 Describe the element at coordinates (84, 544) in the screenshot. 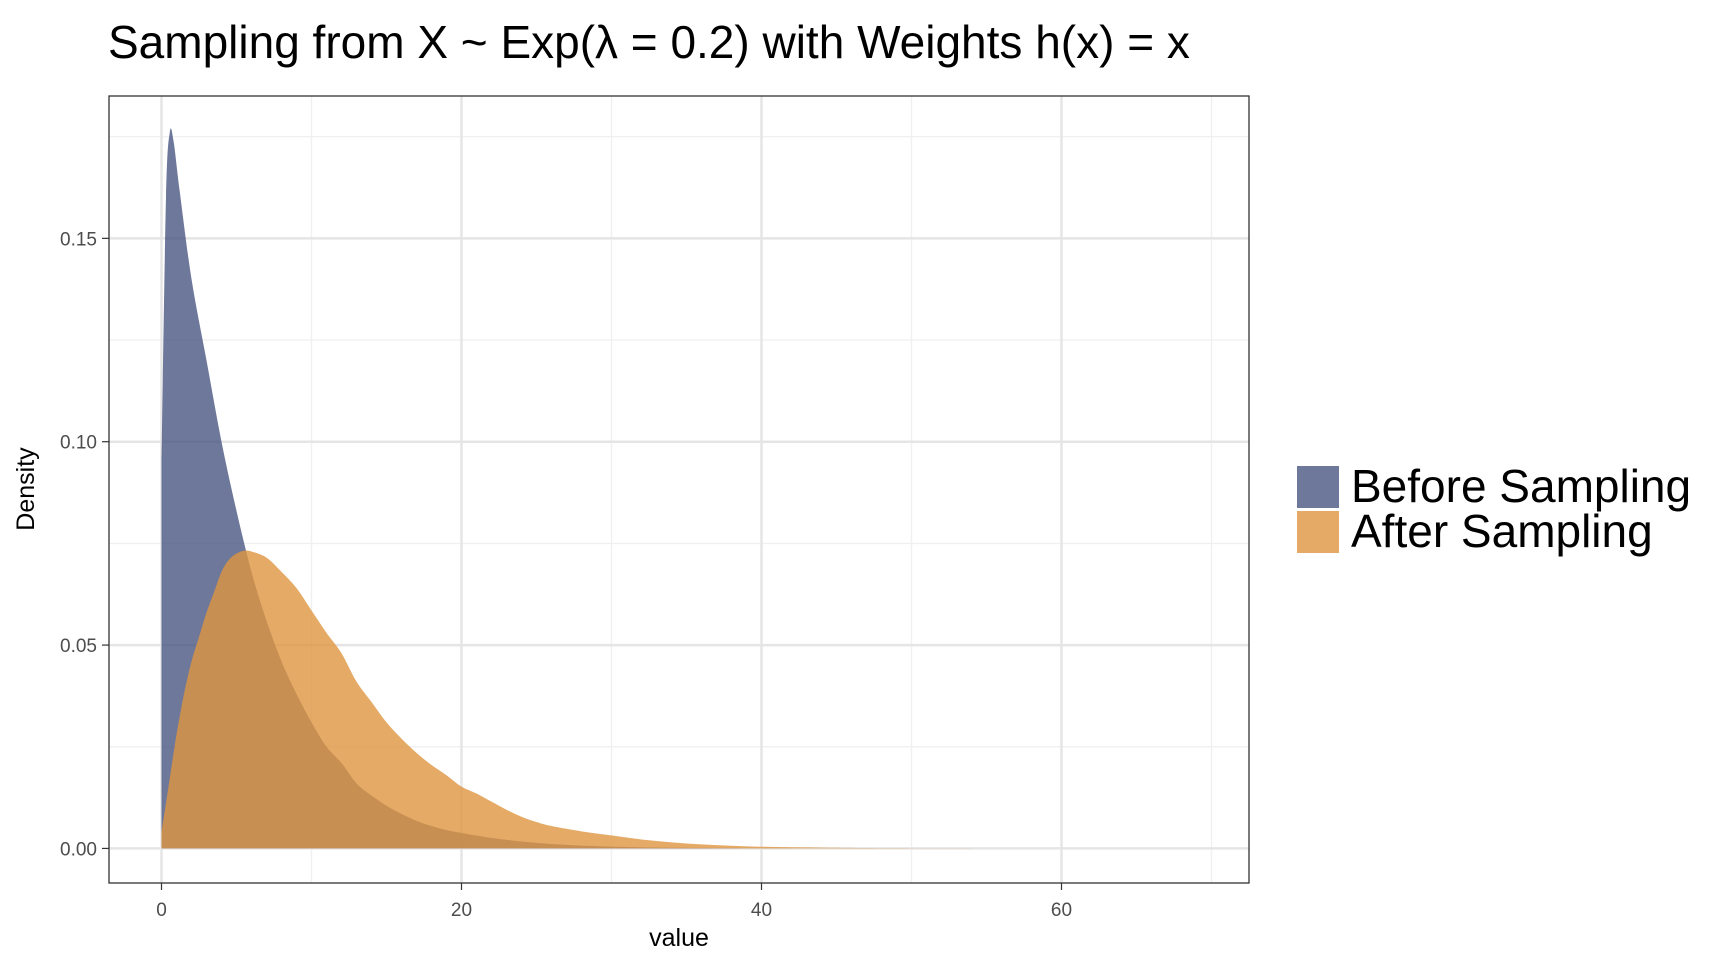

I see `y-axis: 0.00 0.05 0.10 0.15` at that location.